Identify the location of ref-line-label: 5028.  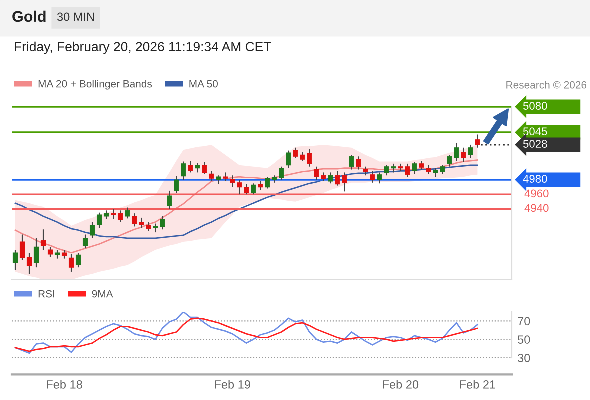
(535, 144).